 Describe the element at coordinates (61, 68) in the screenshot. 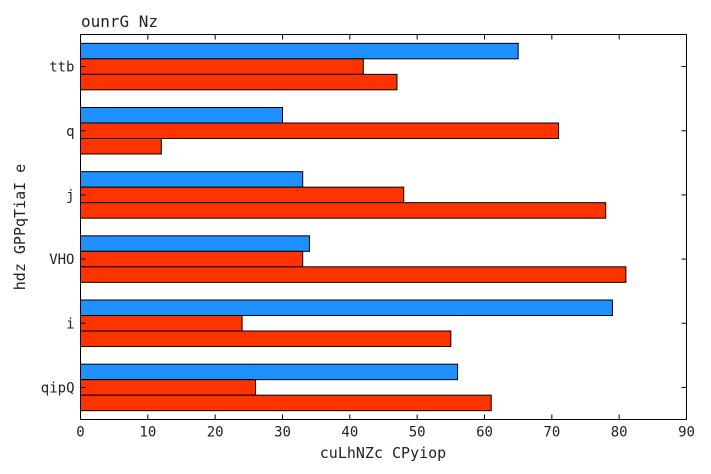

I see `y-tick-label-ttb: ttb` at that location.